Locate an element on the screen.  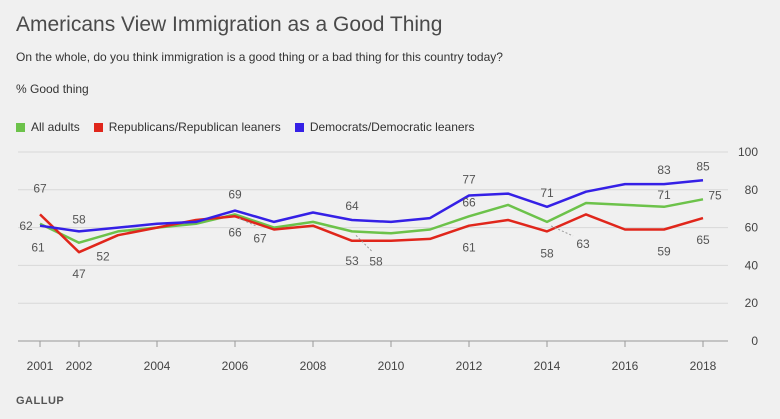
legend-swatch-all-adults is located at coordinates (20, 127).